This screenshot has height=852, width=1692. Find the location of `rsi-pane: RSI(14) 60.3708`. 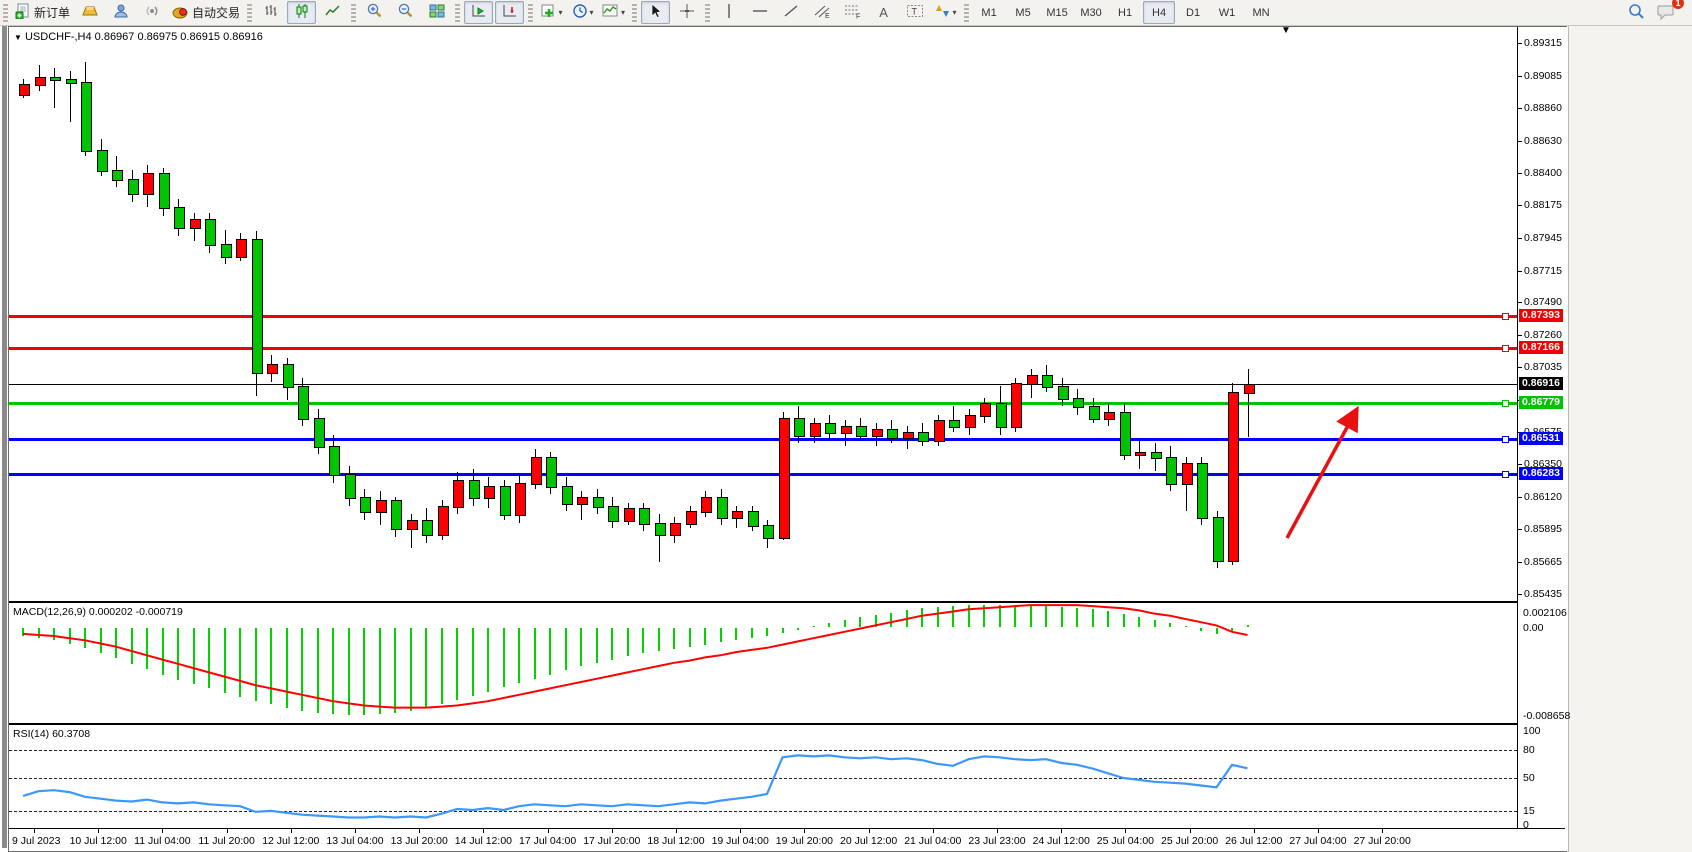

rsi-pane: RSI(14) 60.3708 is located at coordinates (763, 776).